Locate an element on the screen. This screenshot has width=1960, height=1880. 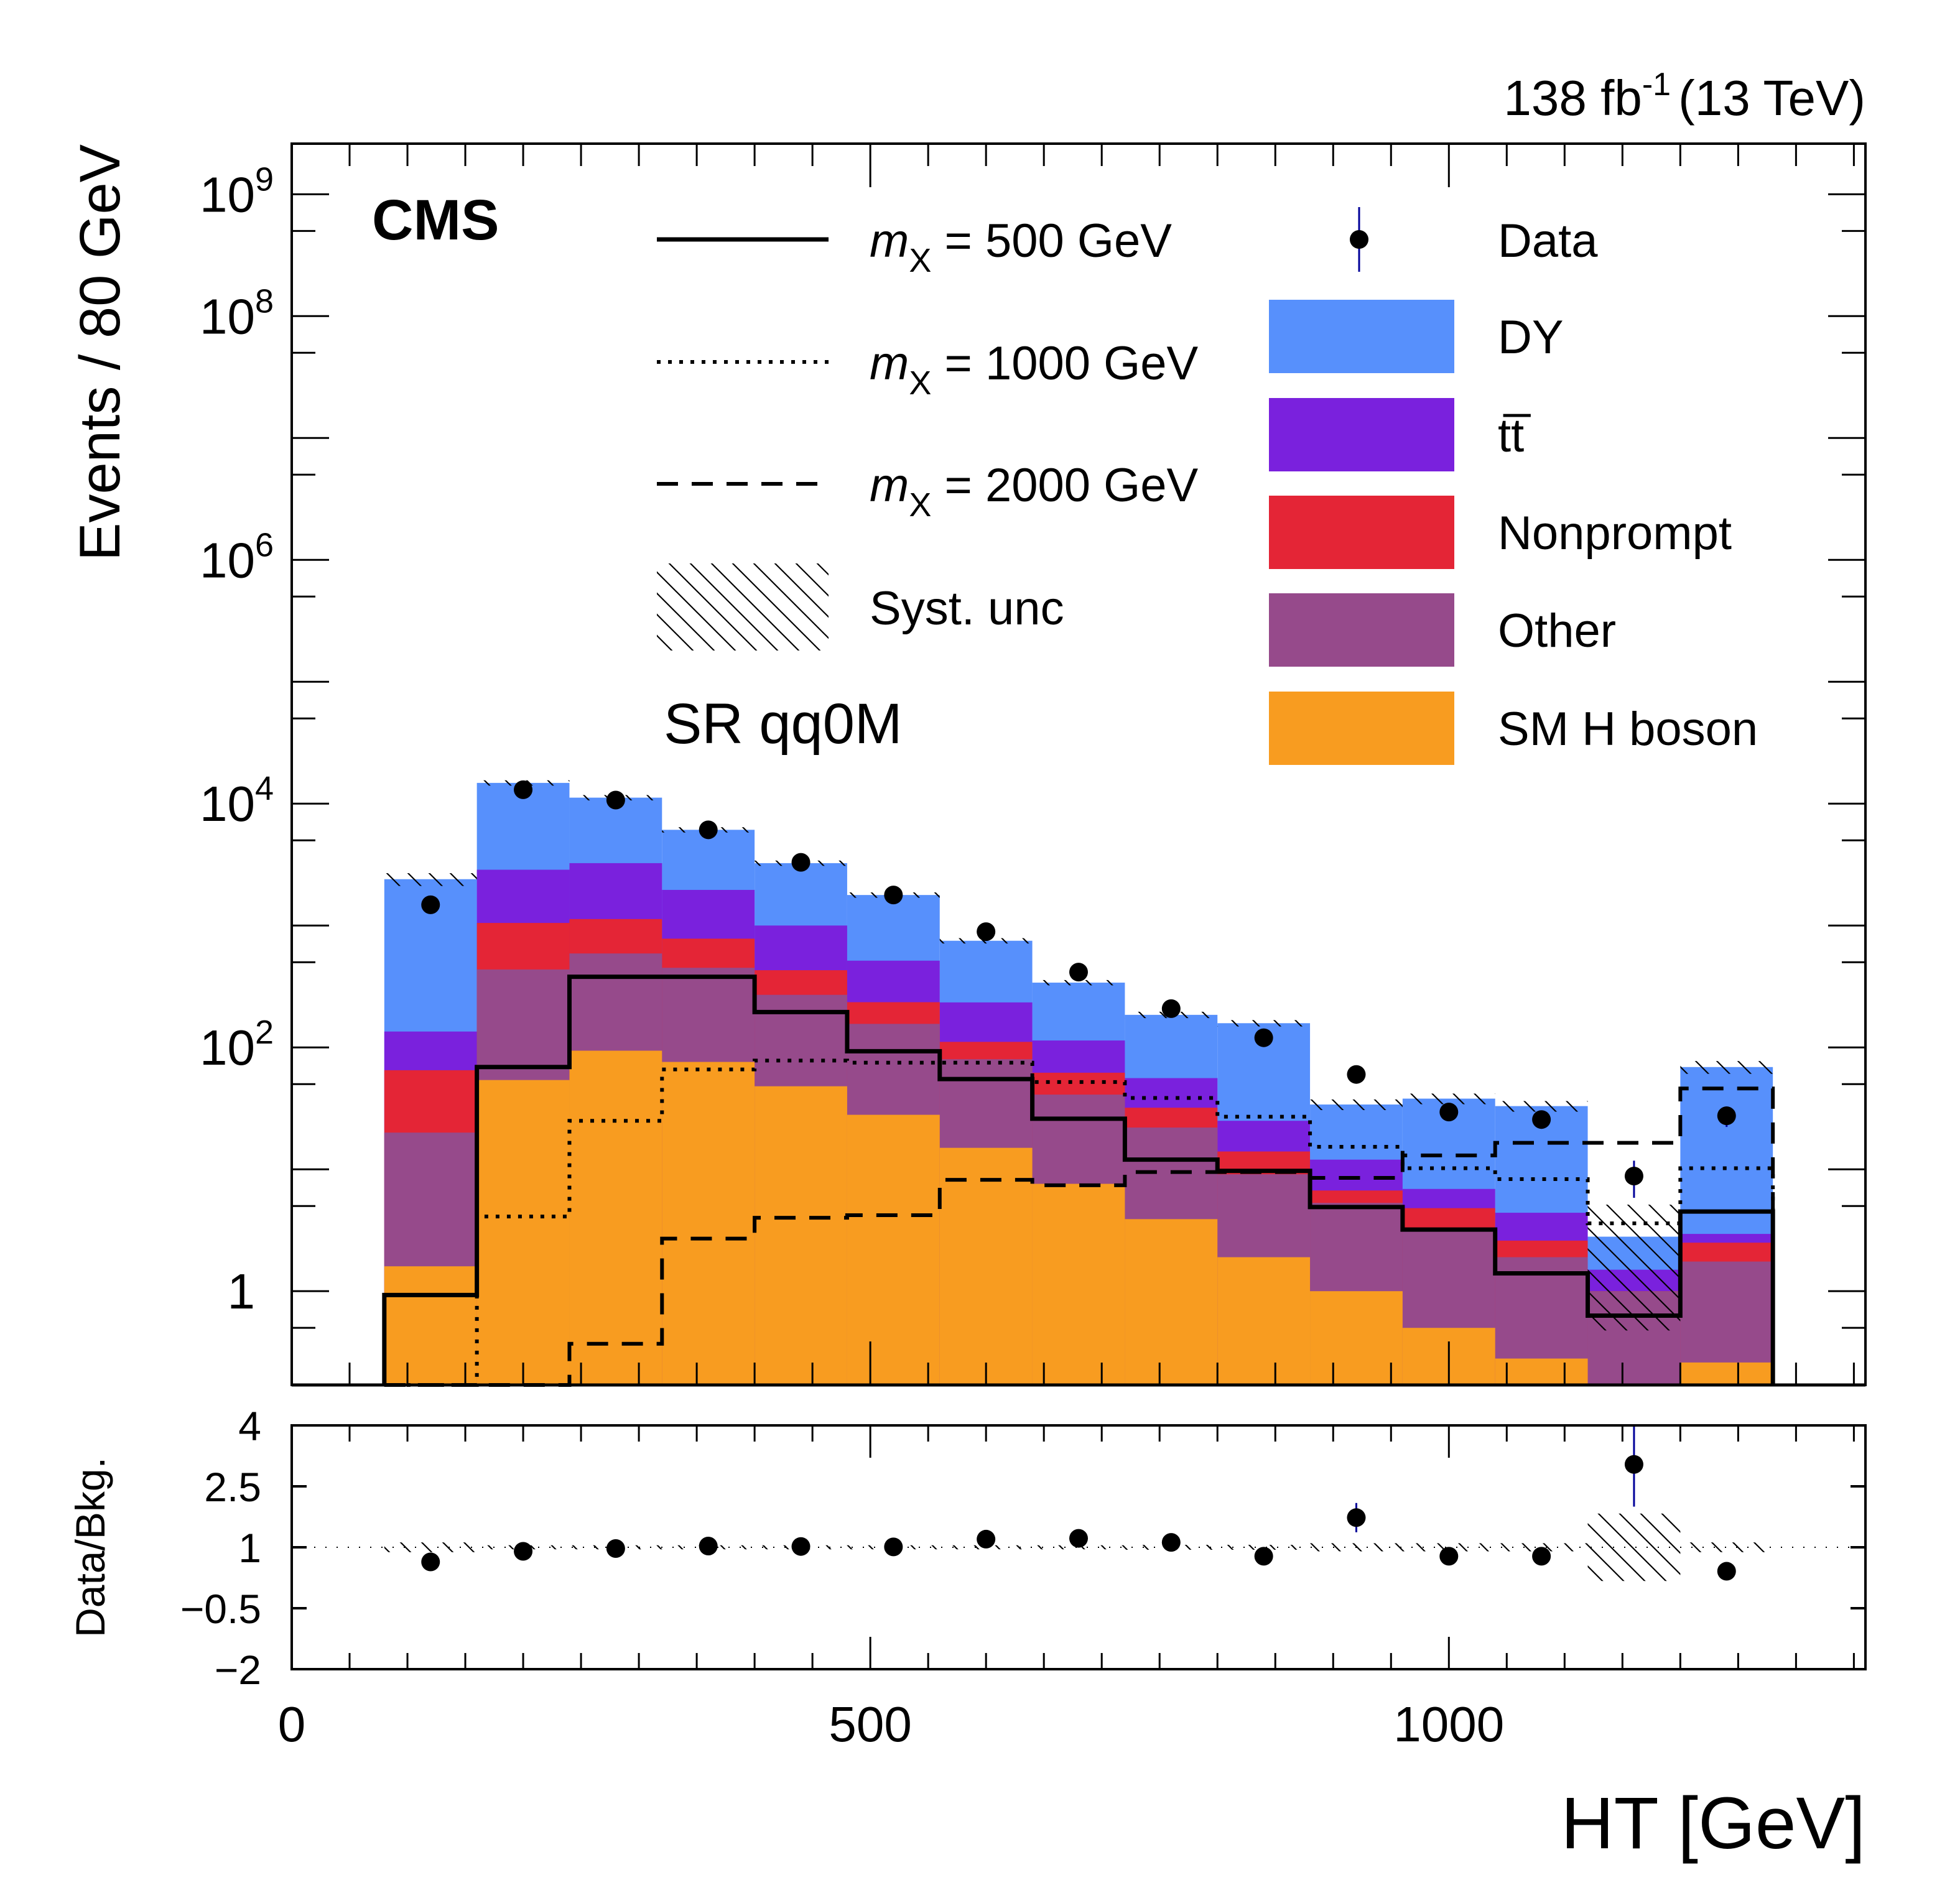
data-points is located at coordinates (1078, 989).